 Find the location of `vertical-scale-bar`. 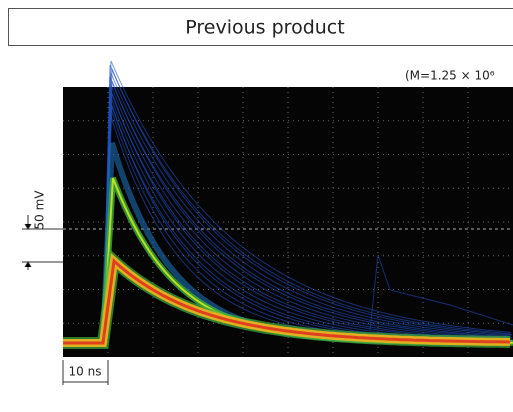

vertical-scale-bar is located at coordinates (42, 242).